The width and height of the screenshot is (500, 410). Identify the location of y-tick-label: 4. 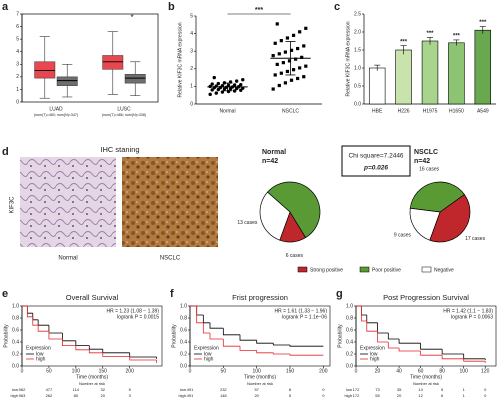
(191, 34).